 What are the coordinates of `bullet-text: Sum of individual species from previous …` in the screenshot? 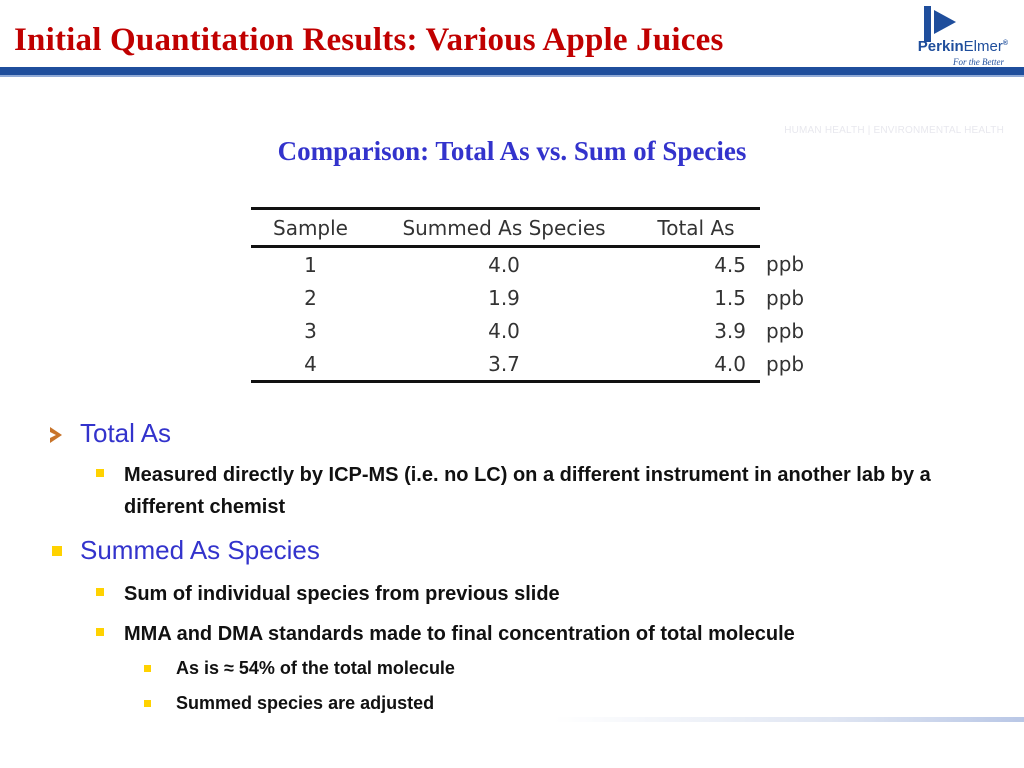 It's located at (342, 594).